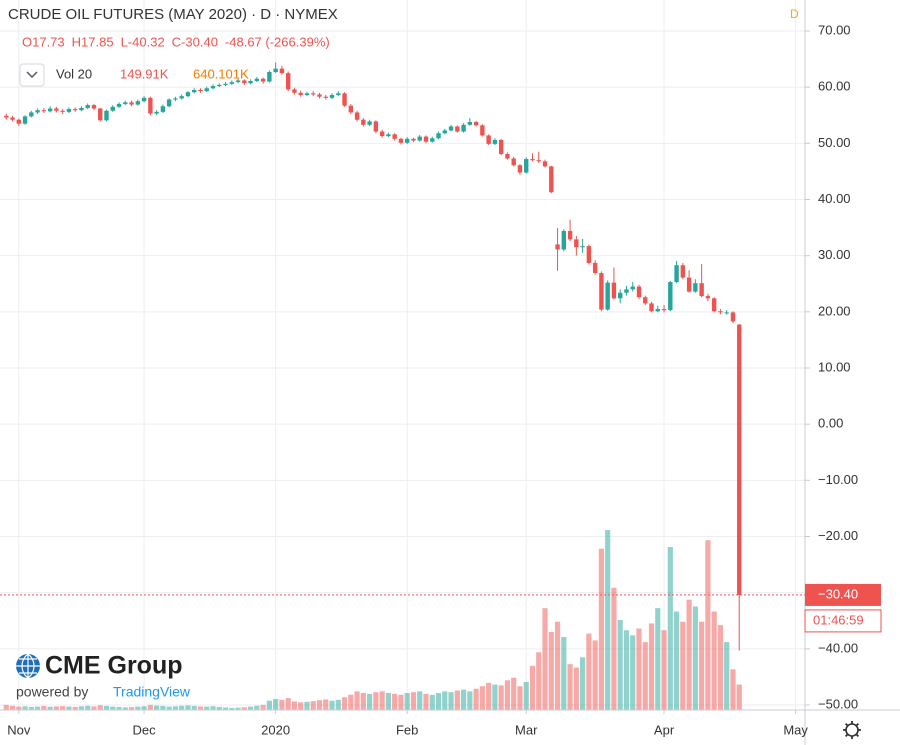 This screenshot has height=745, width=900. I want to click on x-tick-label: Apr, so click(664, 729).